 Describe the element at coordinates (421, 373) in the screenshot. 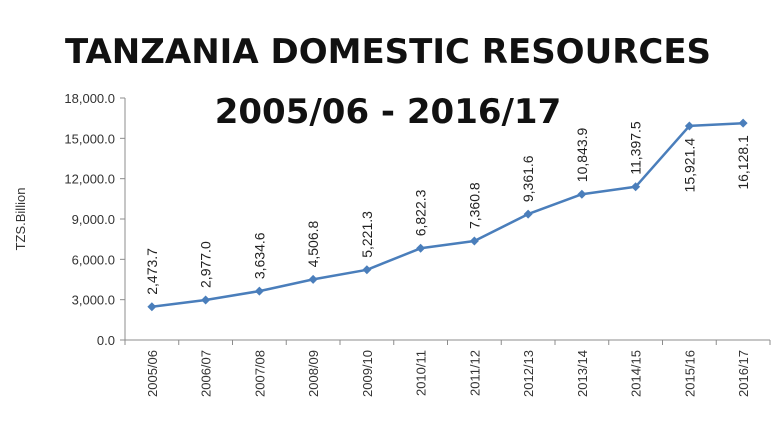

I see `x-tick-label: 2010/11` at that location.